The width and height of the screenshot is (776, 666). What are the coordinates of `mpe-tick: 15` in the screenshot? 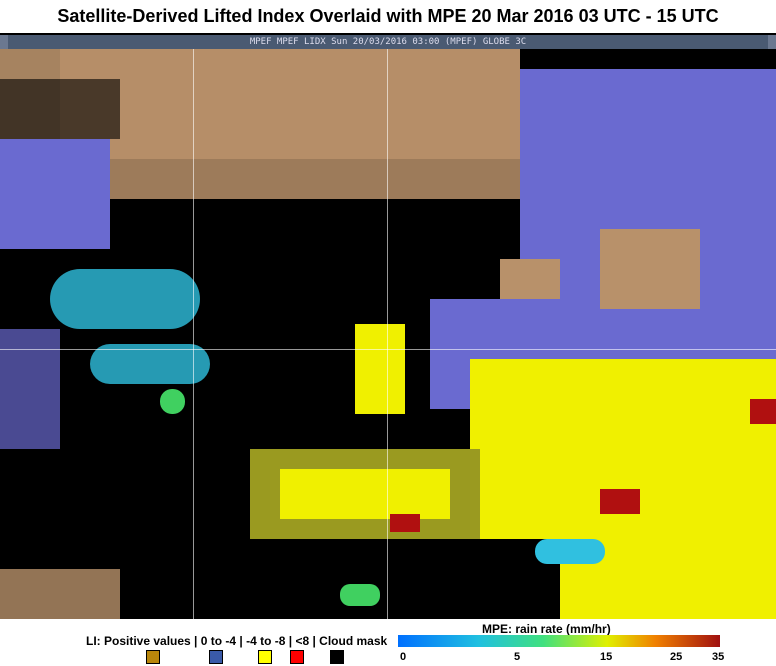 It's located at (606, 657).